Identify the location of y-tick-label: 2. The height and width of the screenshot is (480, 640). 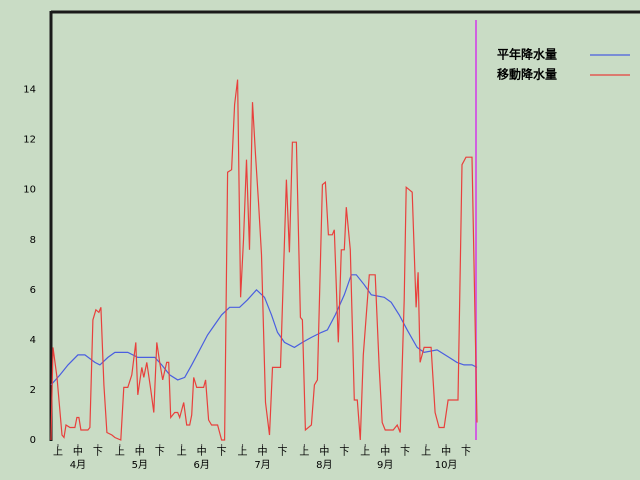
(33, 390).